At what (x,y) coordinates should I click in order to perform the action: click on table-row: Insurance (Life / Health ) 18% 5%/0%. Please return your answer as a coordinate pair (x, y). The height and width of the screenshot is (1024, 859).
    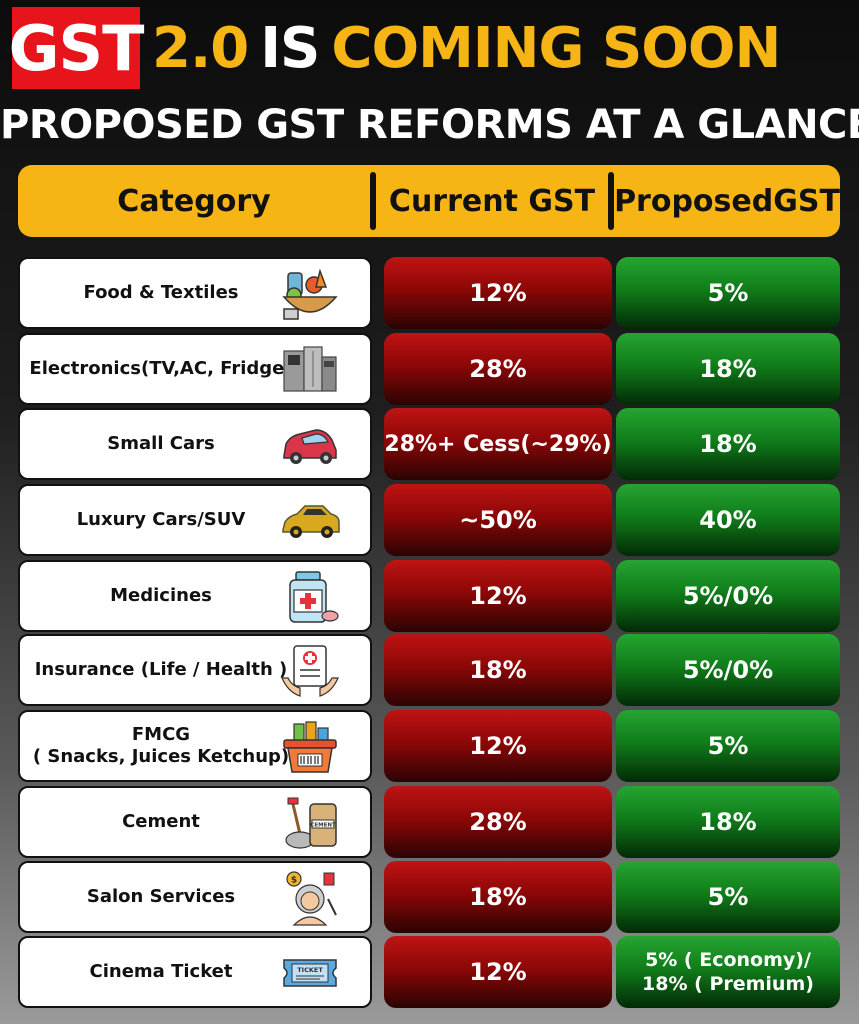
    Looking at the image, I should click on (429, 670).